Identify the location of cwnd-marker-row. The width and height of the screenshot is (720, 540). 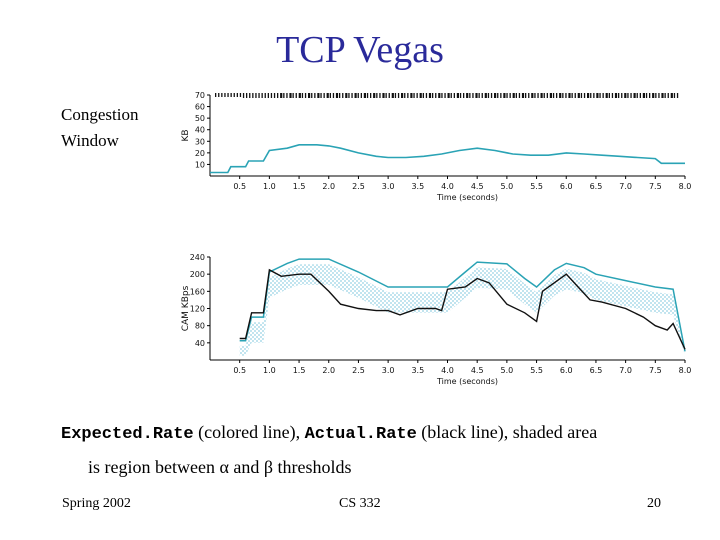
(447, 95).